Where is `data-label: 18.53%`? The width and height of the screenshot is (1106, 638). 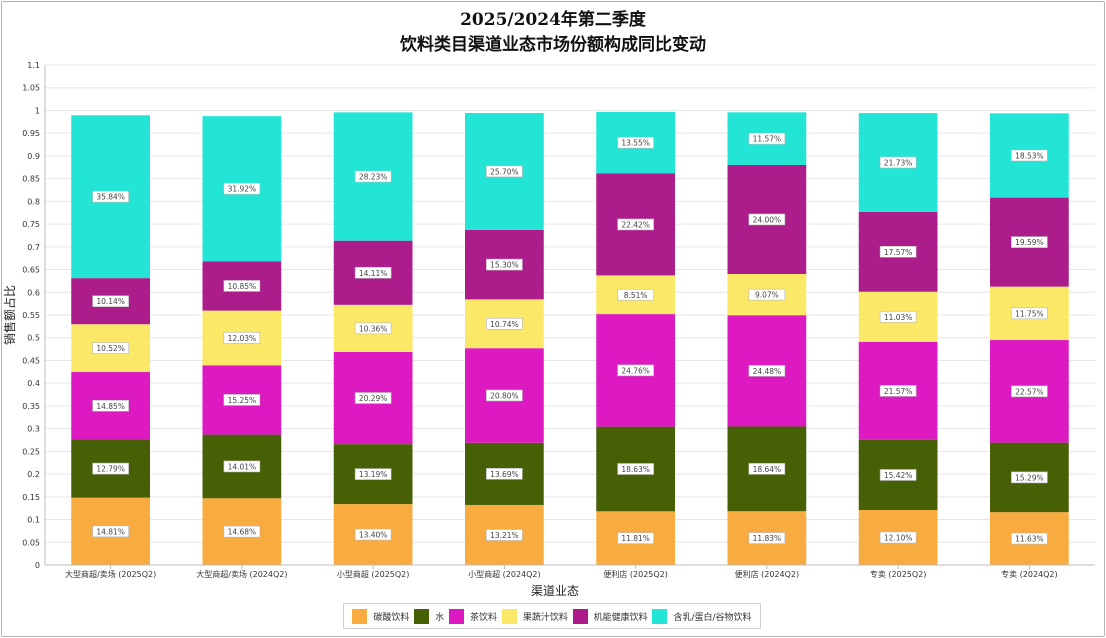 data-label: 18.53% is located at coordinates (1029, 155).